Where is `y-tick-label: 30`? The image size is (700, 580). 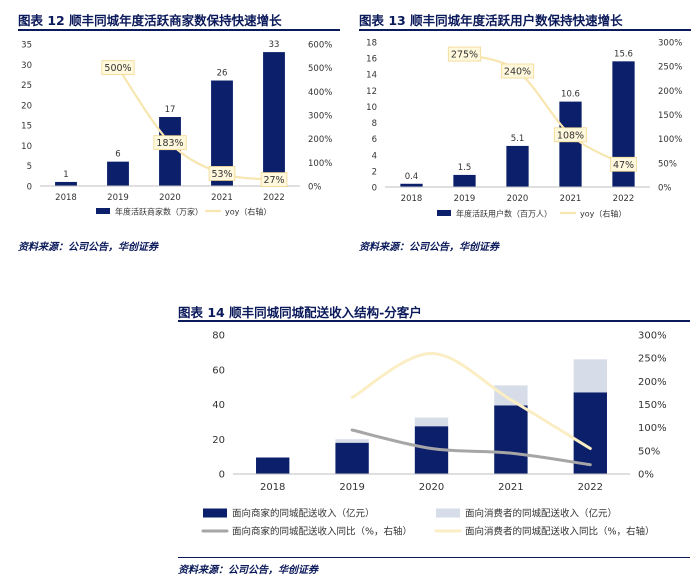 y-tick-label: 30 is located at coordinates (26, 66).